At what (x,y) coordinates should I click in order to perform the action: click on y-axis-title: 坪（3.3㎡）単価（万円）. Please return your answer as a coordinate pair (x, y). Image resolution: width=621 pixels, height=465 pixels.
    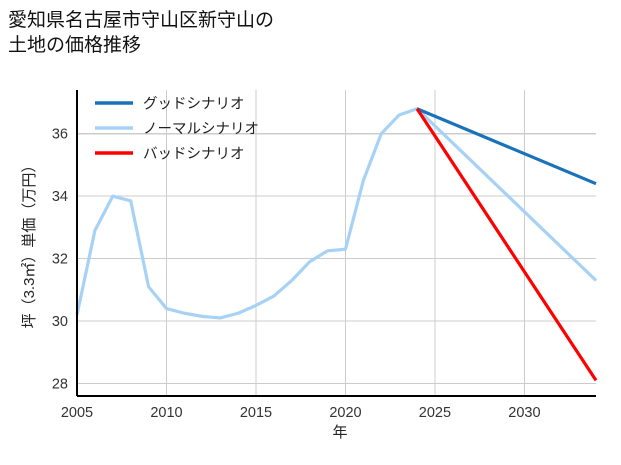
    Looking at the image, I should click on (29, 243).